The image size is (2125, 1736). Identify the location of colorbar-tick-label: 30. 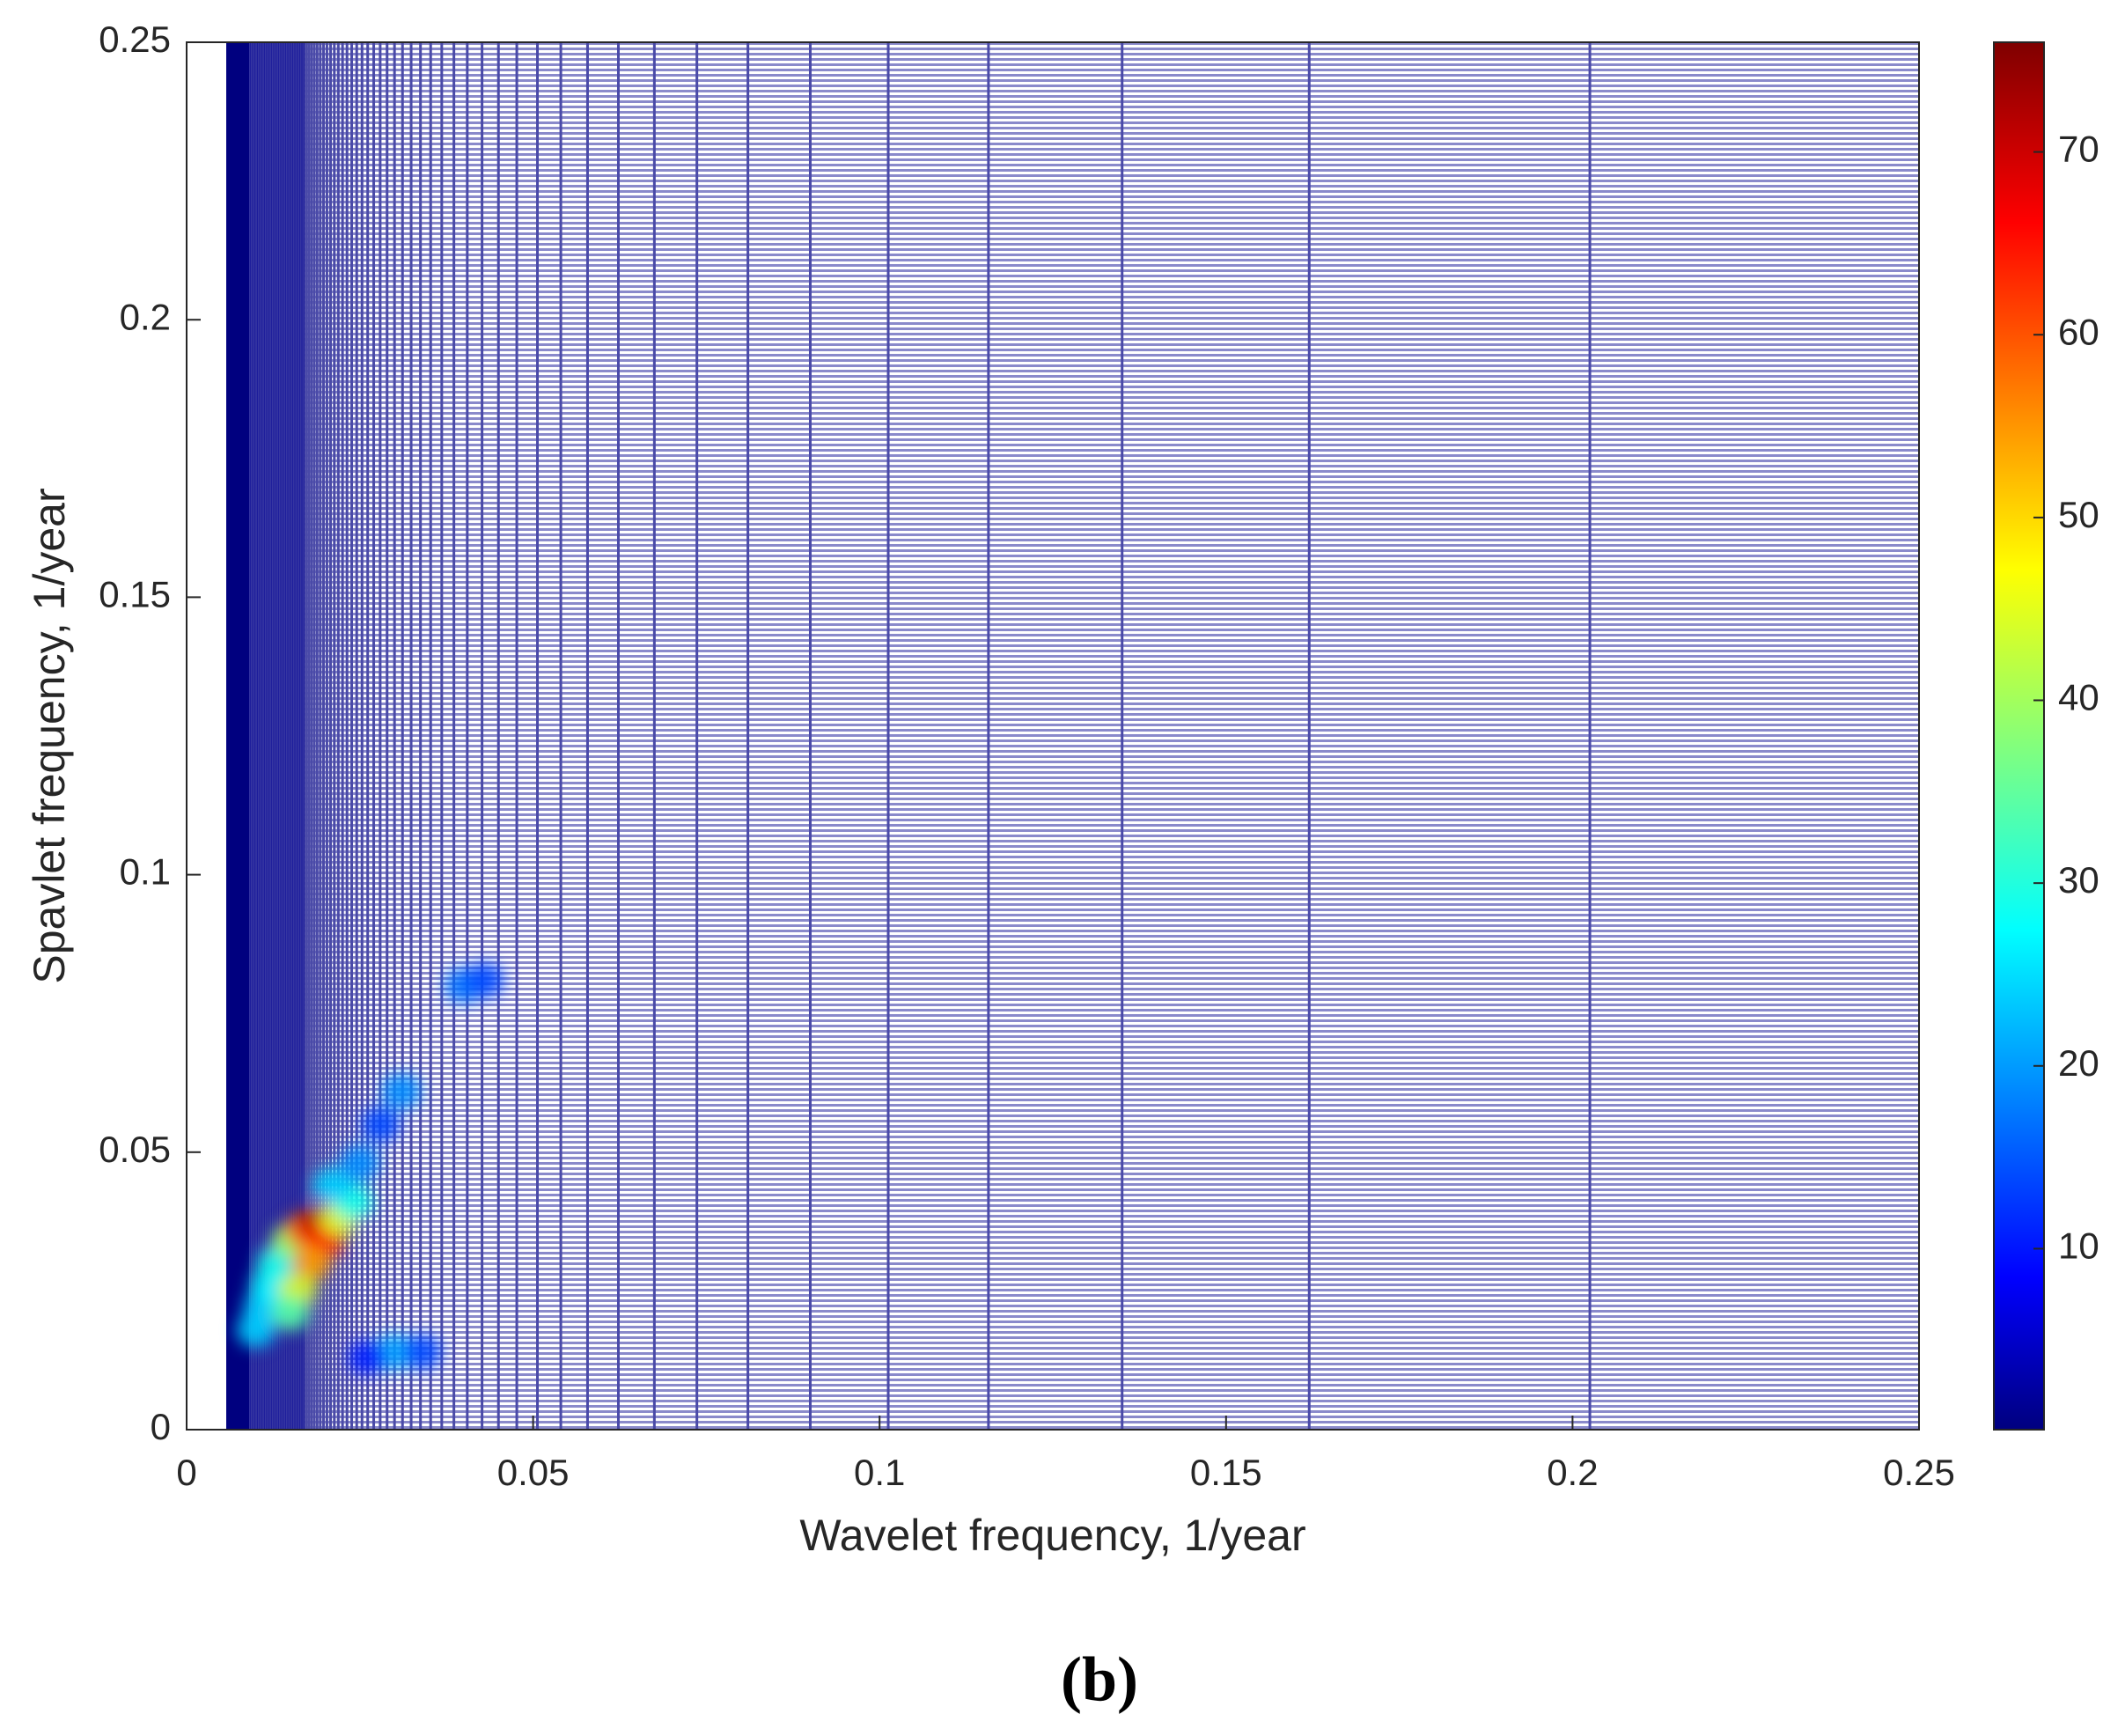
(2078, 880).